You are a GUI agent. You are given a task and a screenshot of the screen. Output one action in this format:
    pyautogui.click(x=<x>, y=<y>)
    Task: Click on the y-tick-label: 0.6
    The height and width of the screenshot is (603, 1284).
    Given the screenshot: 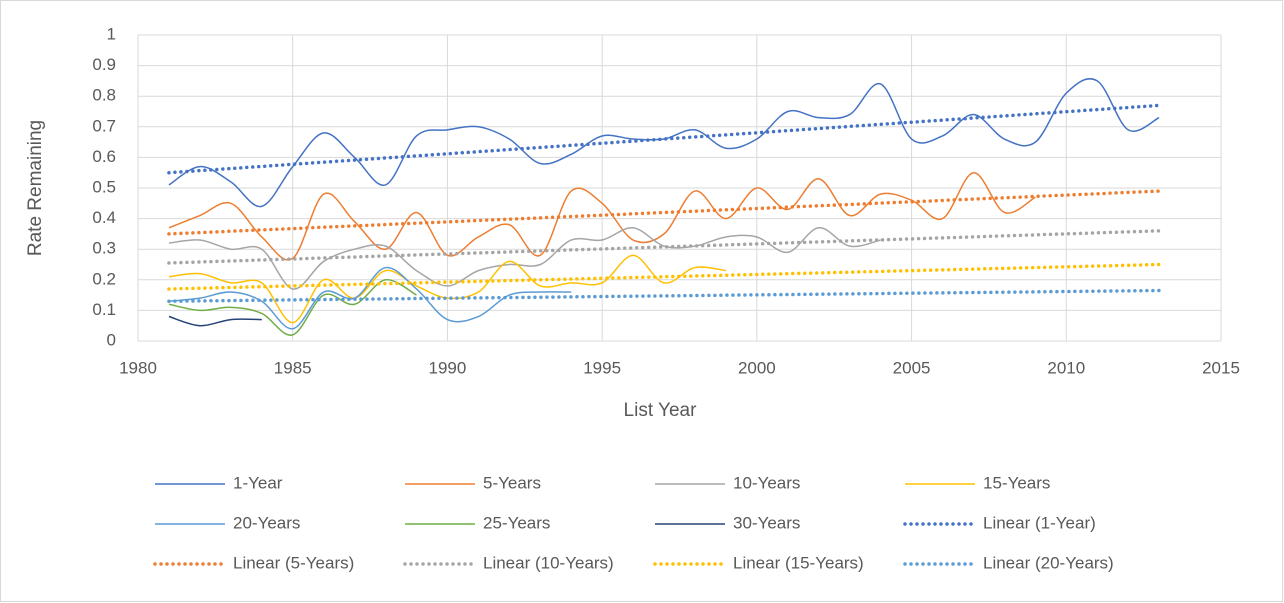 What is the action you would take?
    pyautogui.click(x=104, y=156)
    